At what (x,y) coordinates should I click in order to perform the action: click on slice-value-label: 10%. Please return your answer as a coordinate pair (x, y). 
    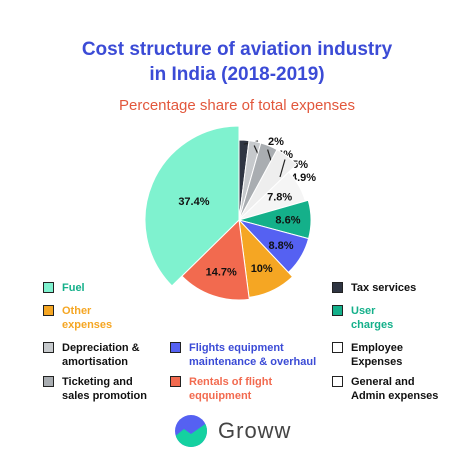
    Looking at the image, I should click on (262, 269).